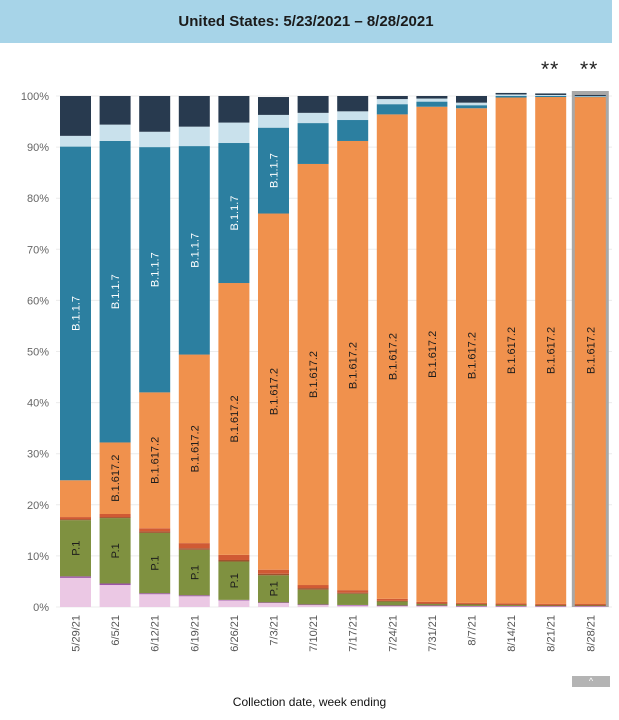 This screenshot has height=720, width=619. Describe the element at coordinates (156, 633) in the screenshot. I see `x-tick-label: 6/12/21` at that location.